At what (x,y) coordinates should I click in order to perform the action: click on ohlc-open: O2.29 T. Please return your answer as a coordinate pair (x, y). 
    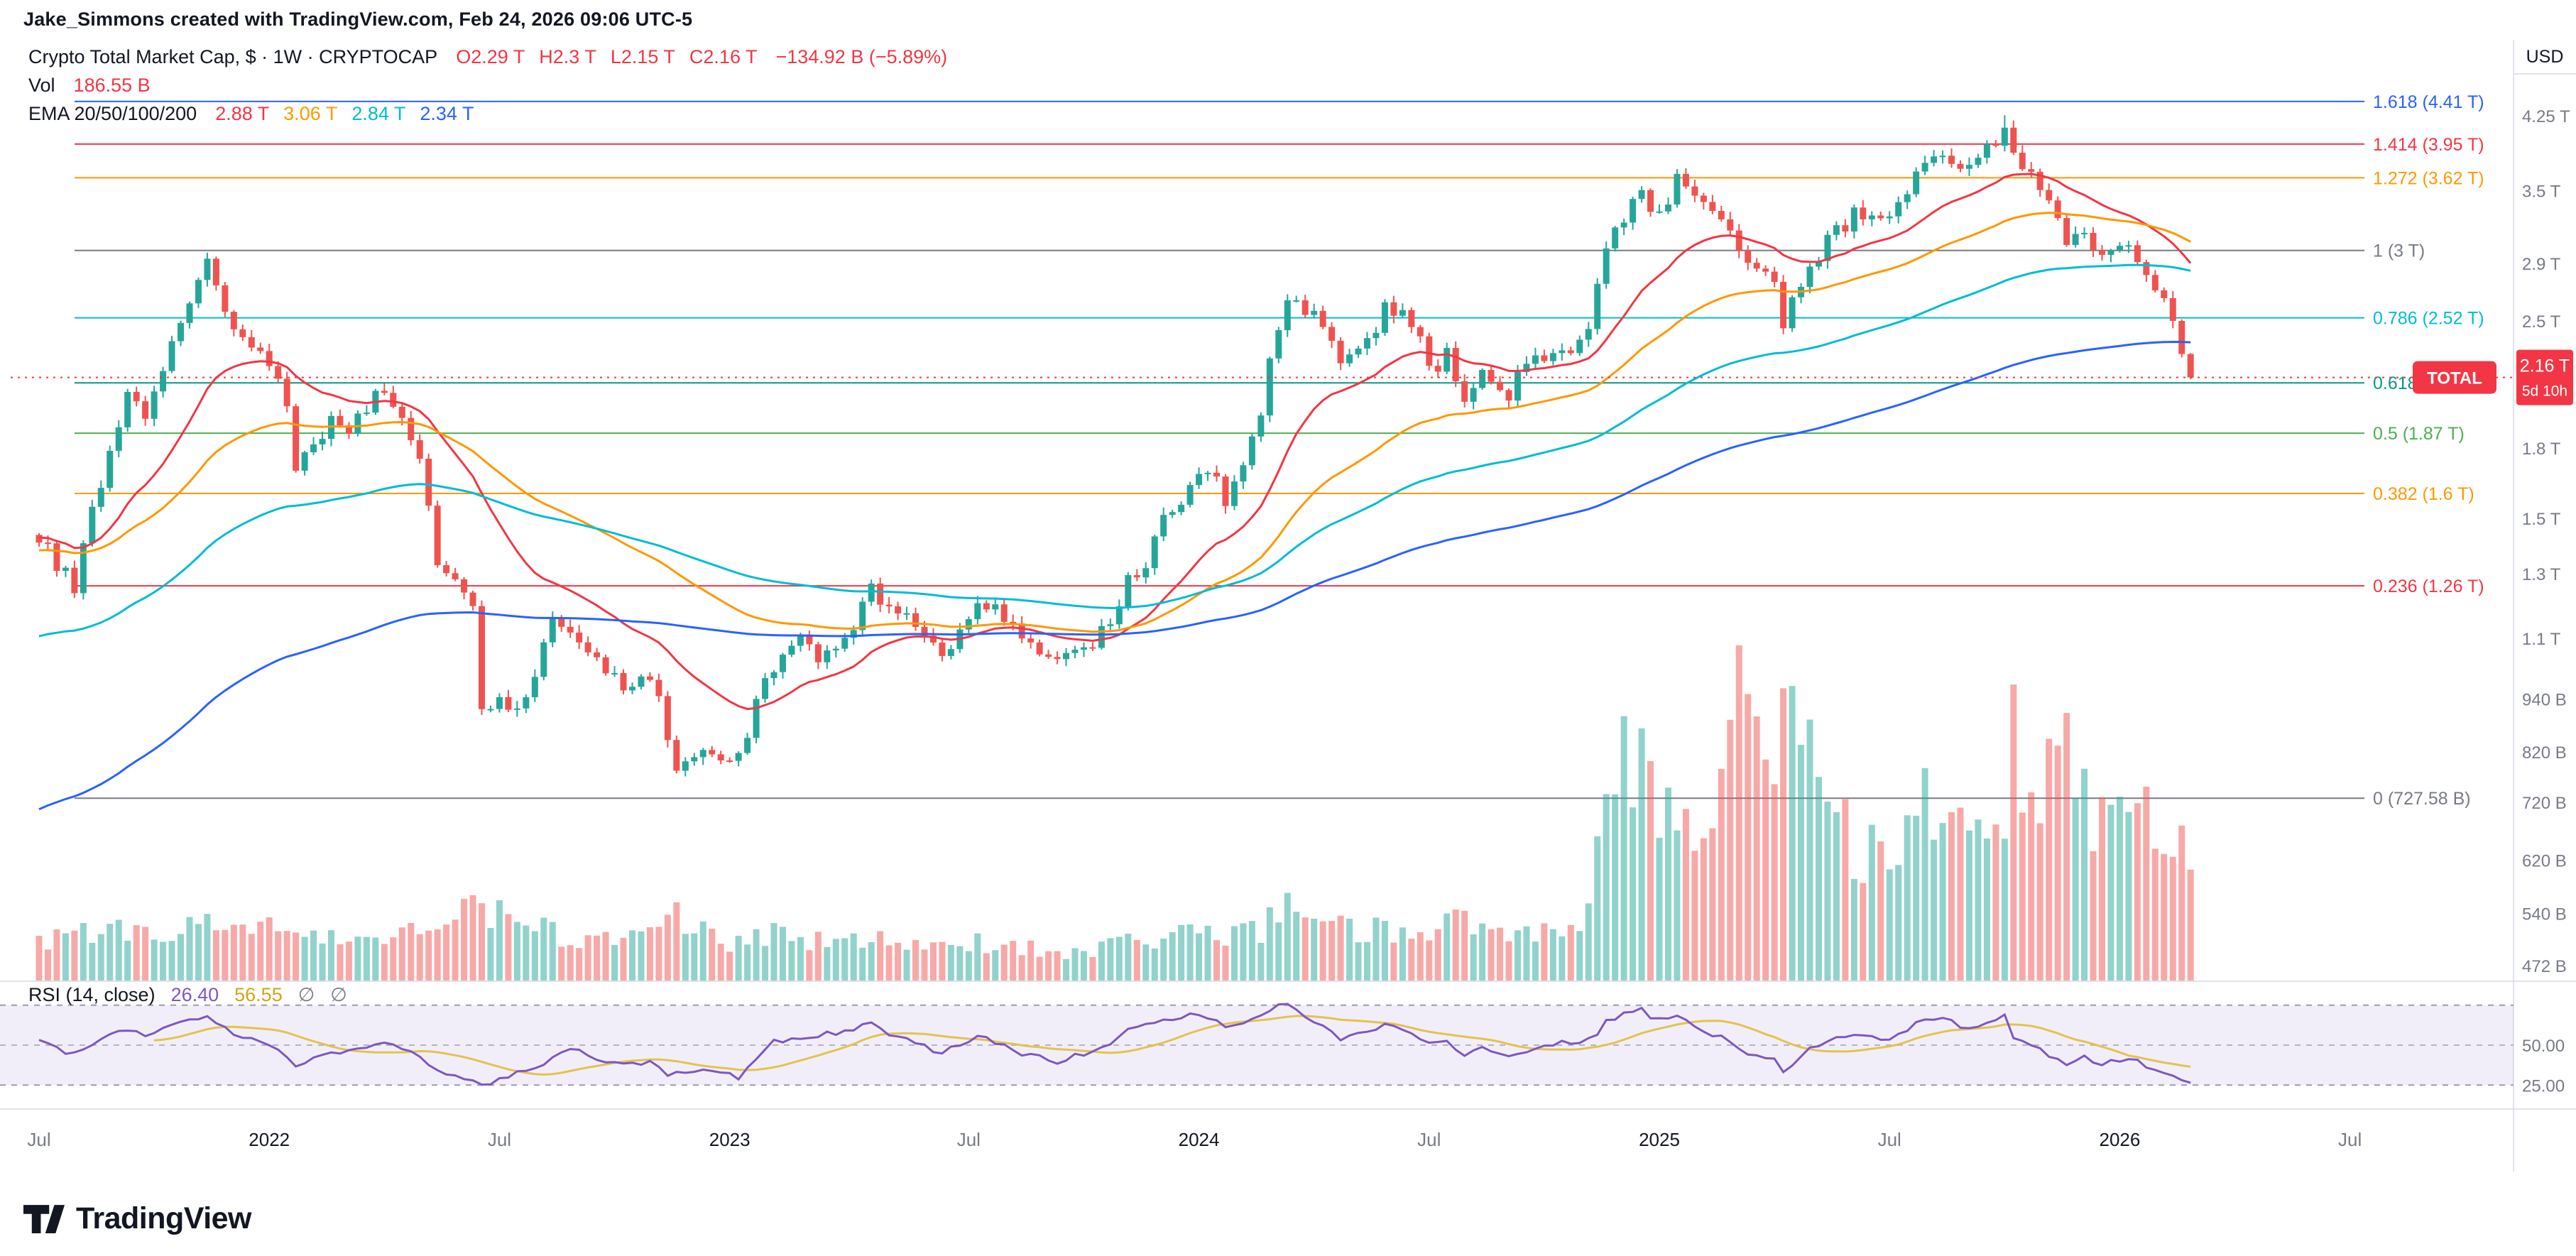
    Looking at the image, I should click on (490, 57).